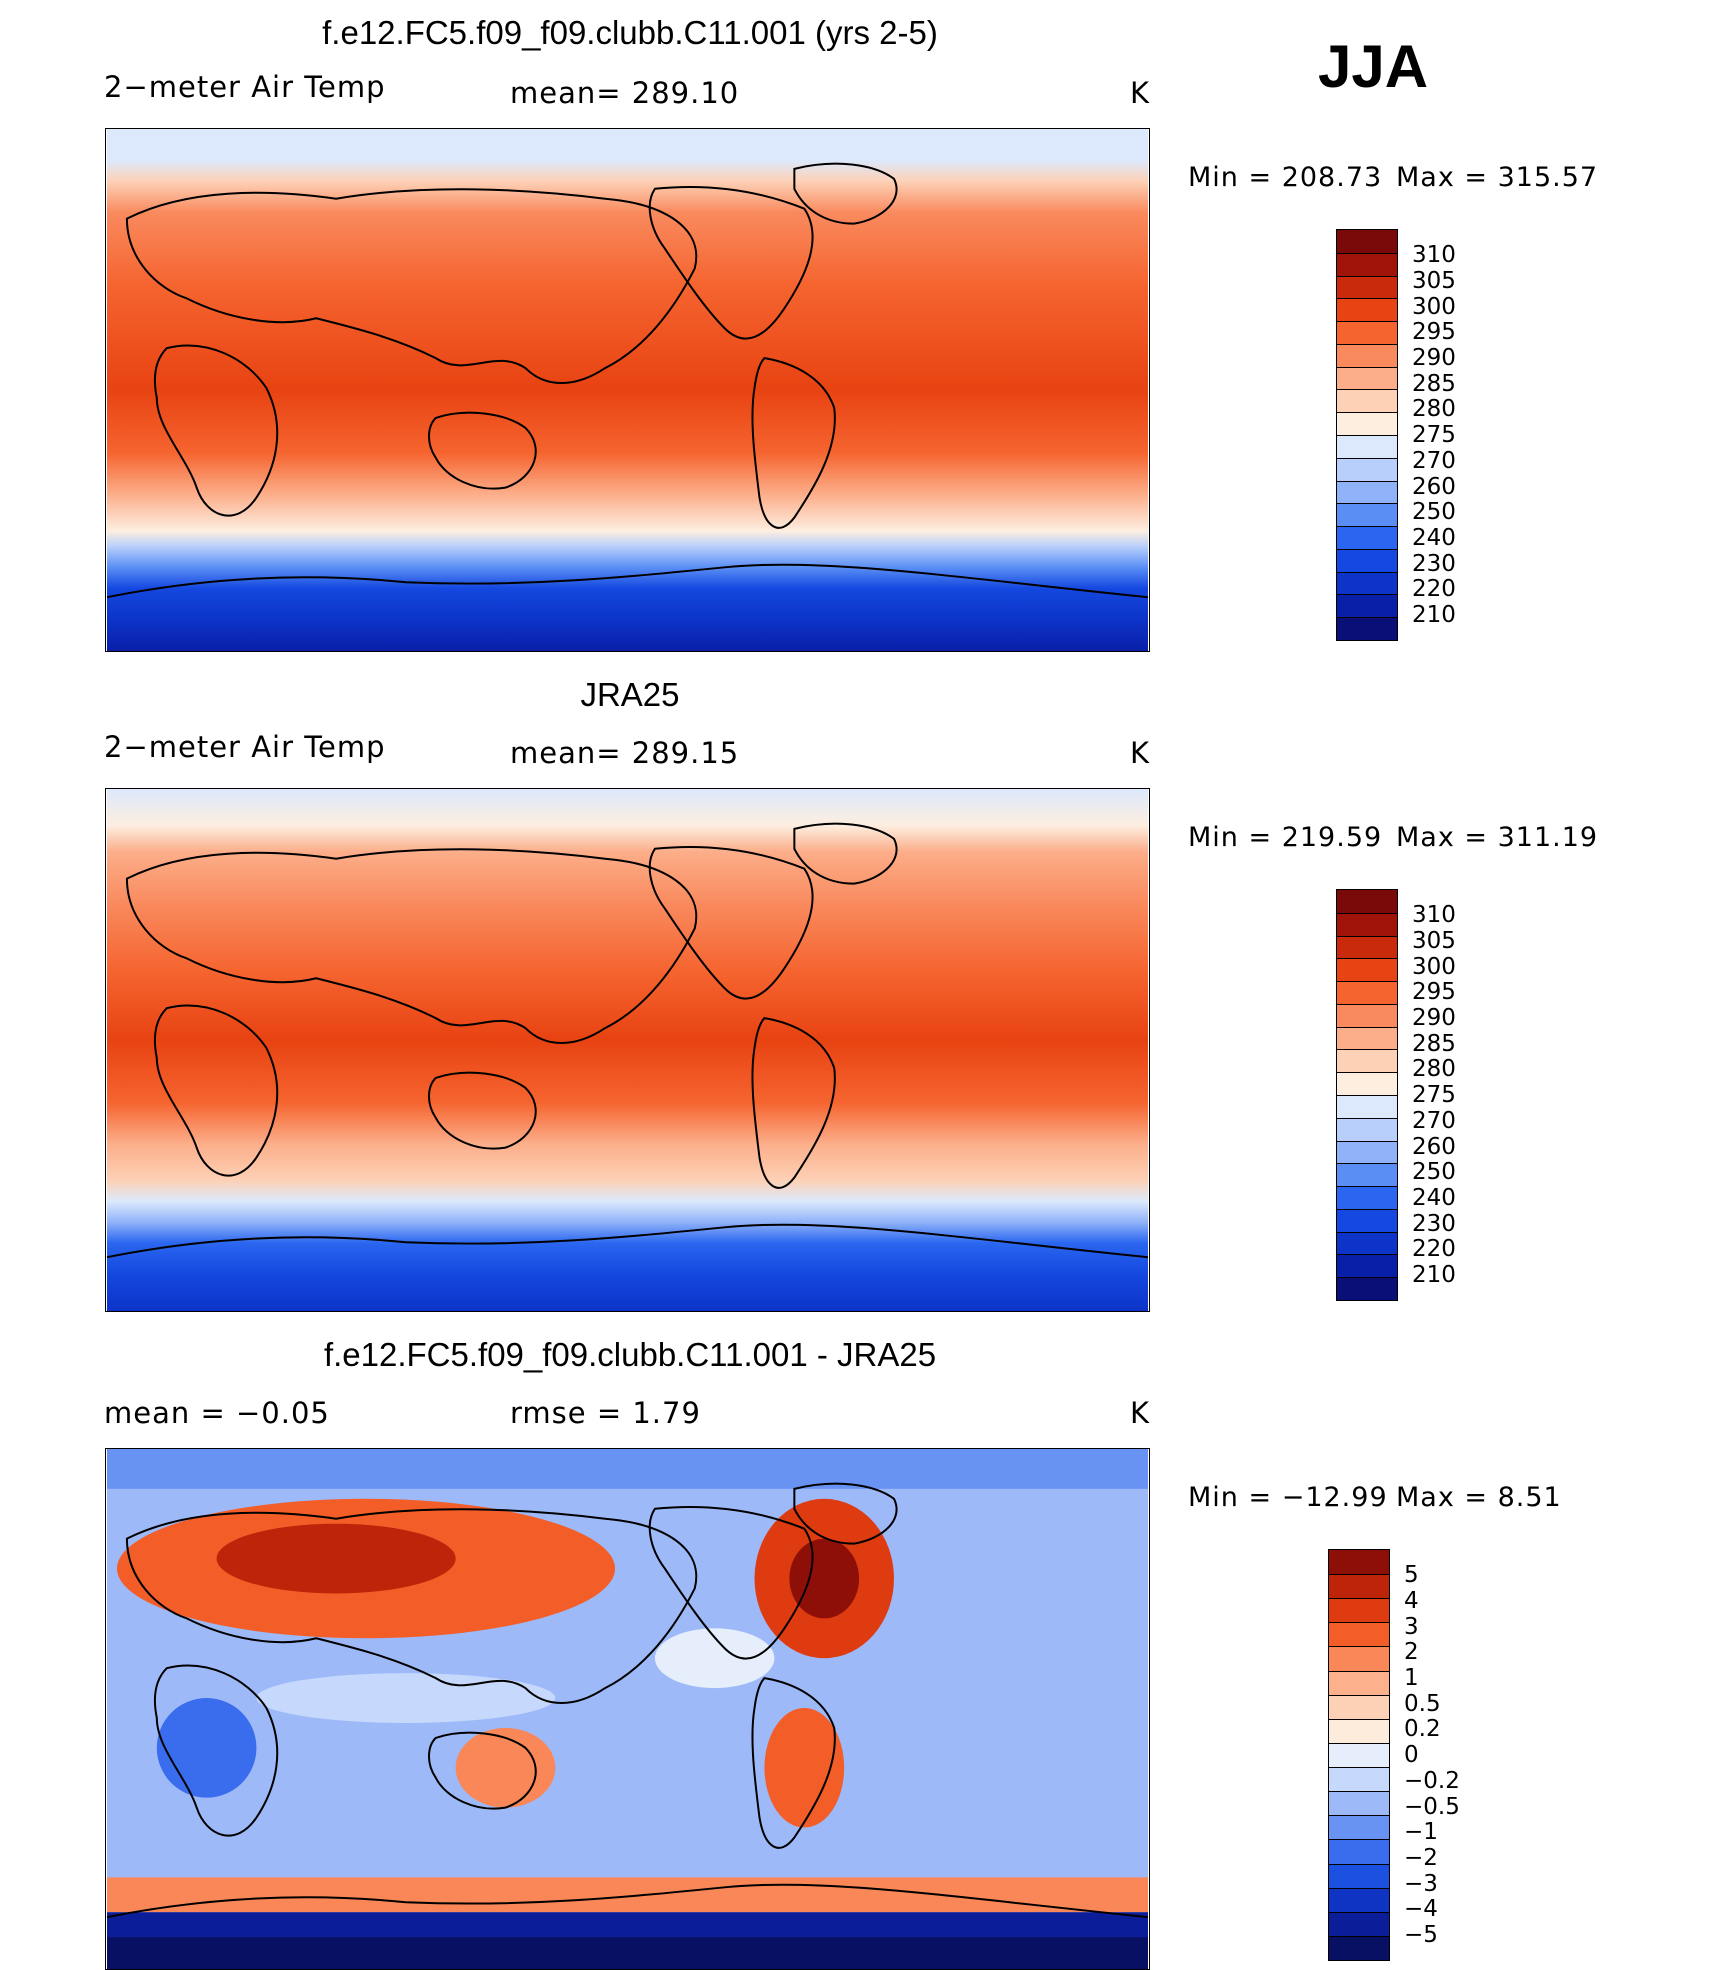 The image size is (1710, 1970). I want to click on panel-3-min-label: Min = −12.99, so click(1288, 1497).